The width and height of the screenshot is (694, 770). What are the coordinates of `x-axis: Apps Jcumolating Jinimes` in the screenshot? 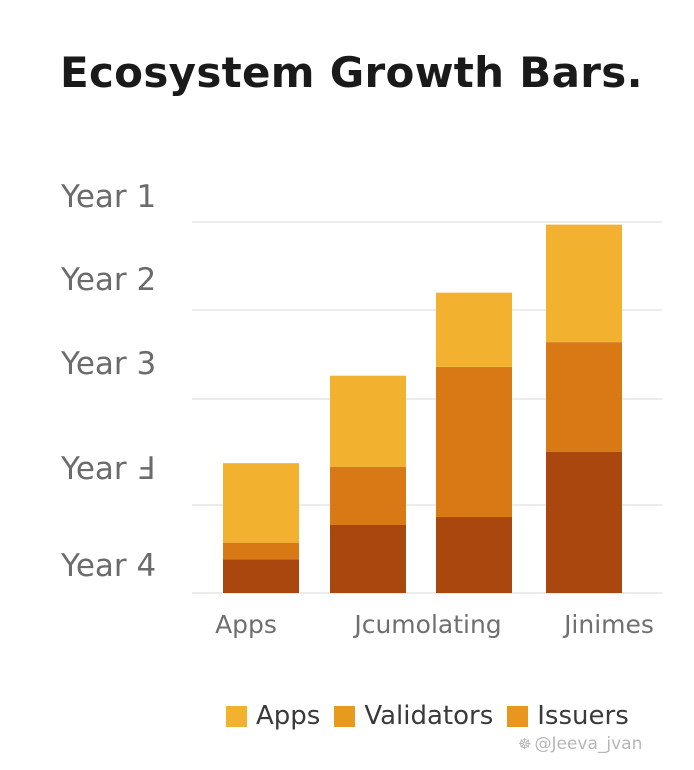 It's located at (434, 624).